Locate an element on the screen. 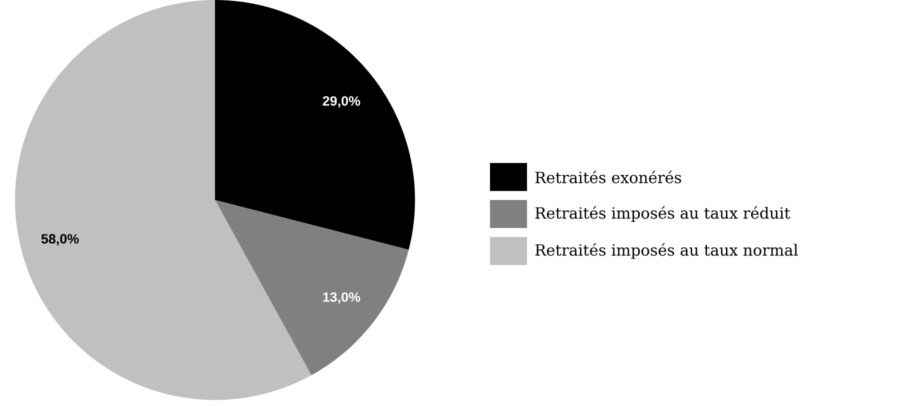 This screenshot has height=410, width=910. data-label: 58,0% is located at coordinates (60, 240).